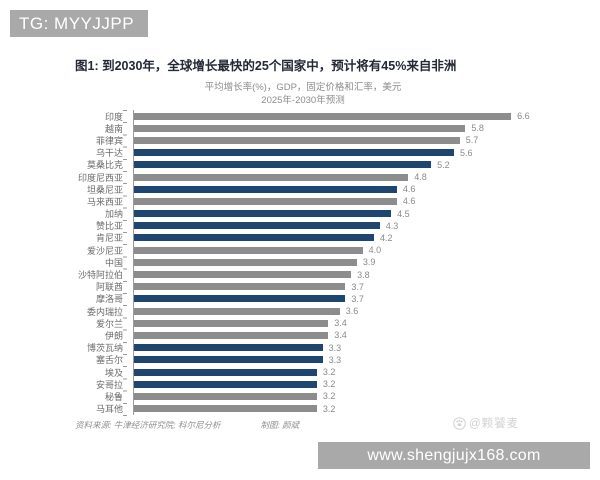 This screenshot has height=480, width=600. Describe the element at coordinates (494, 424) in the screenshot. I see `author-watermark-text: @颗饕麦` at that location.